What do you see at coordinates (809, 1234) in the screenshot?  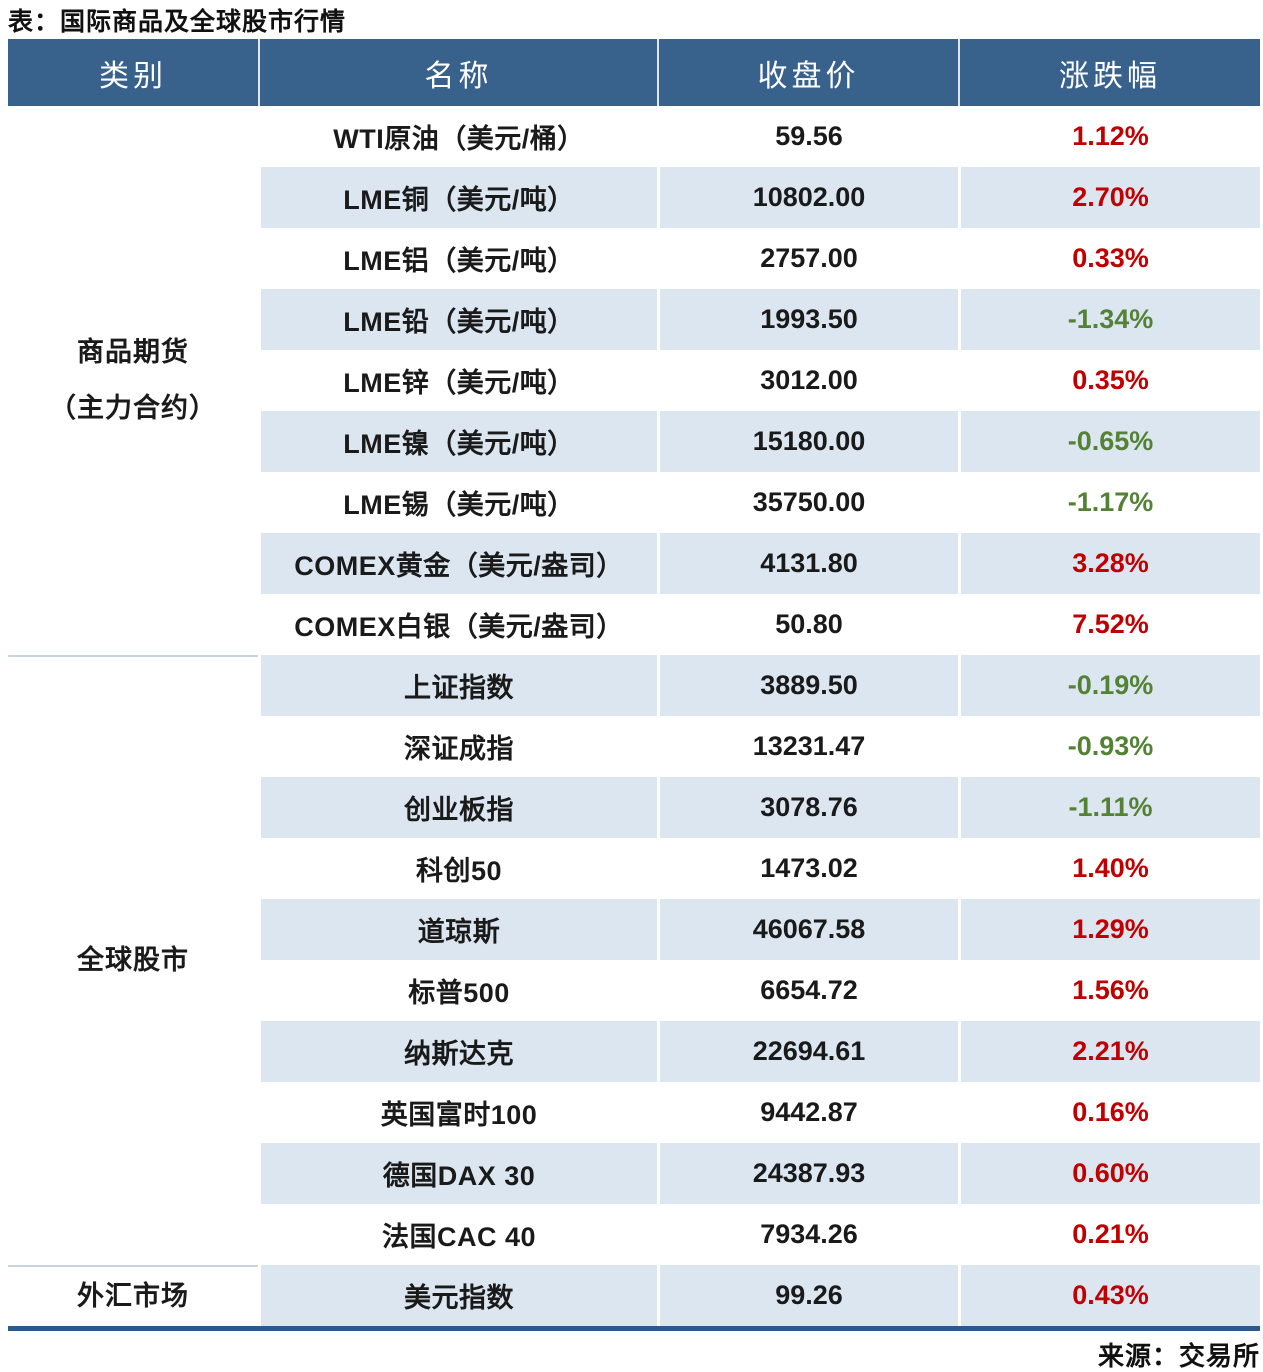 I see `close-price: 7934.26` at bounding box center [809, 1234].